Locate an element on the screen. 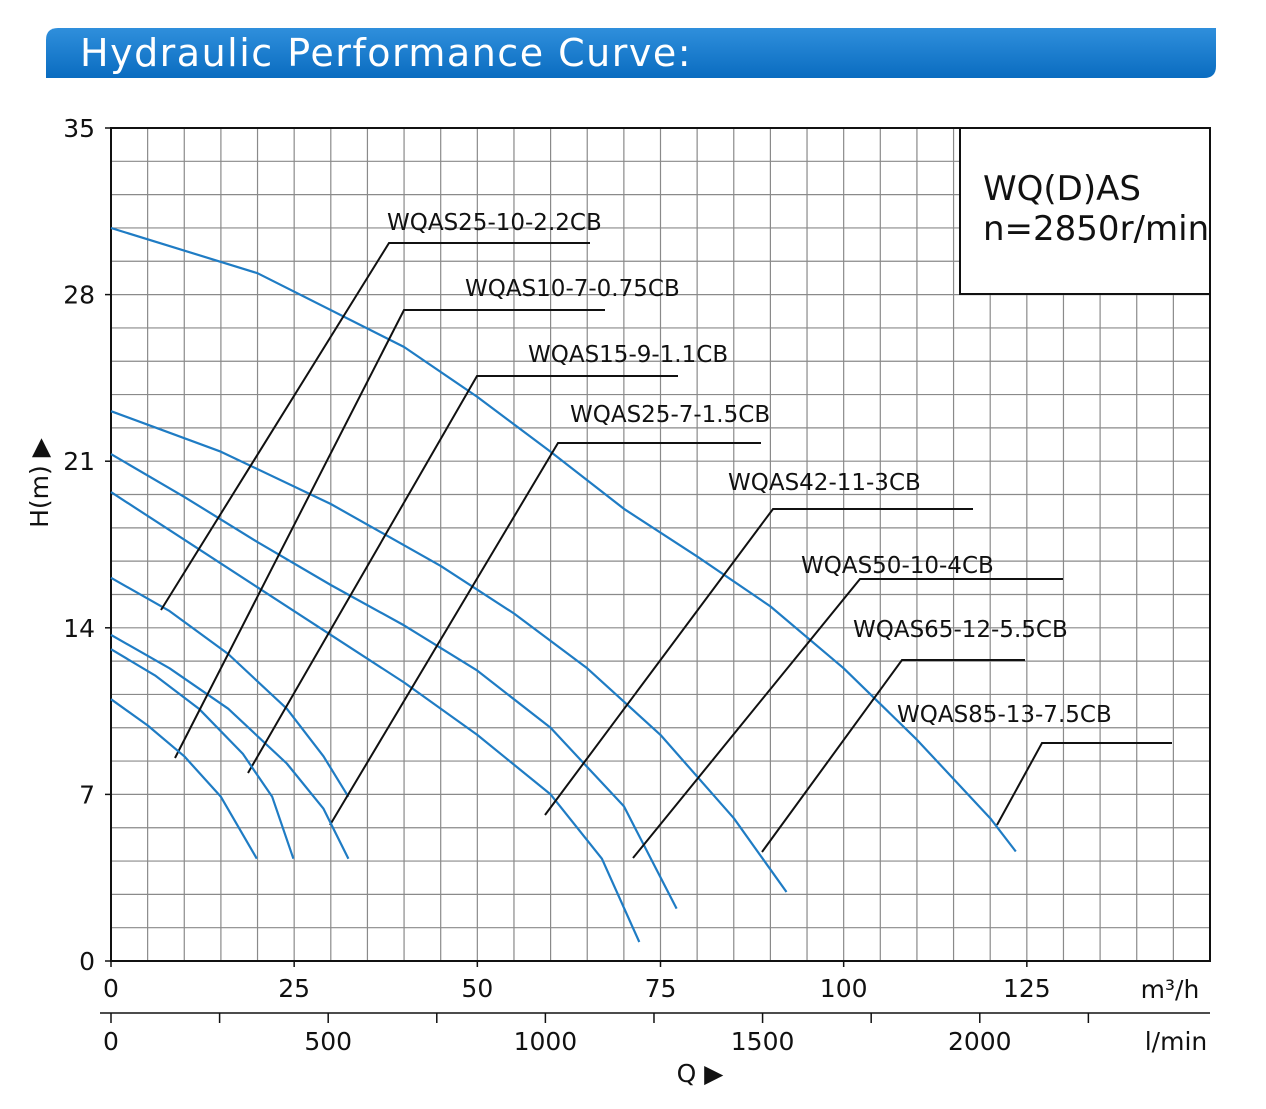 This screenshot has height=1109, width=1266. info-line: n=2850r/min is located at coordinates (1096, 229).